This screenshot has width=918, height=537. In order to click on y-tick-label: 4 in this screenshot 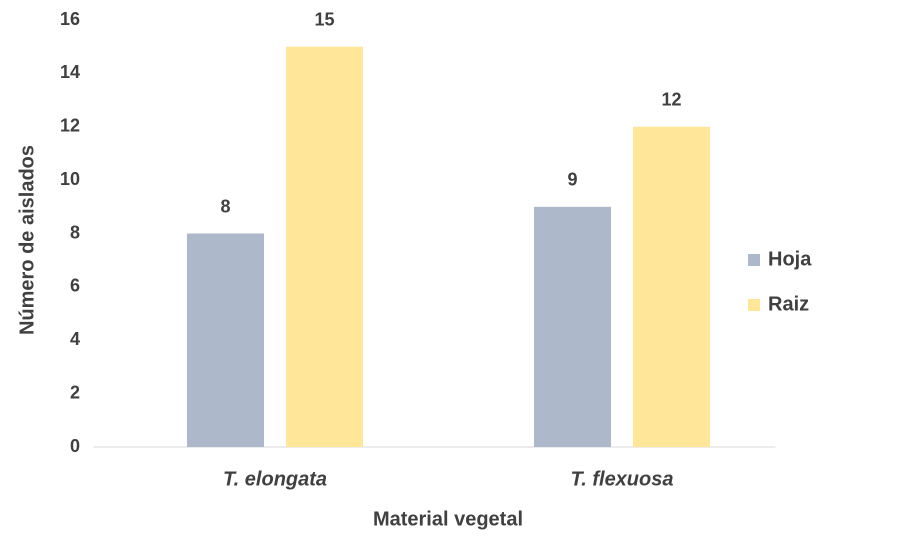, I will do `click(75, 339)`.